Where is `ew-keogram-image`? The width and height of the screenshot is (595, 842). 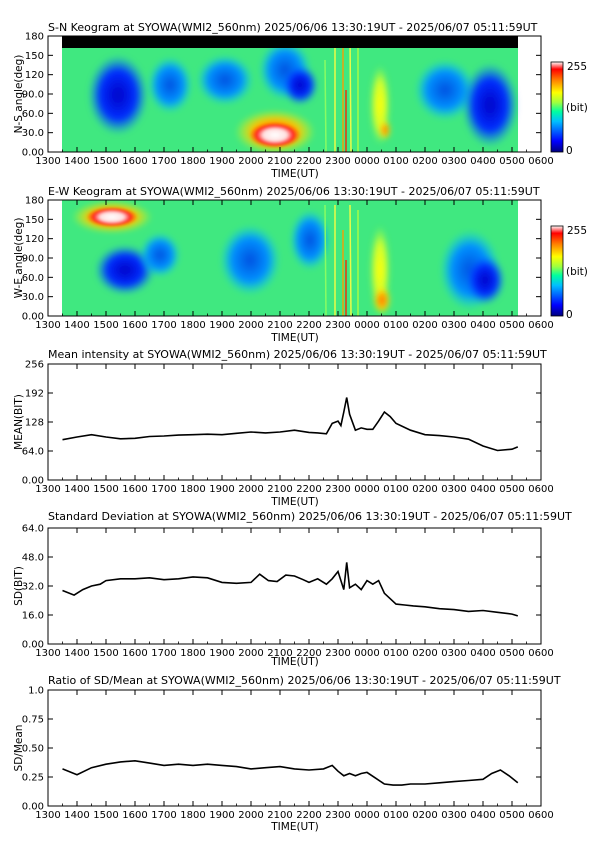
ew-keogram-image is located at coordinates (290, 258).